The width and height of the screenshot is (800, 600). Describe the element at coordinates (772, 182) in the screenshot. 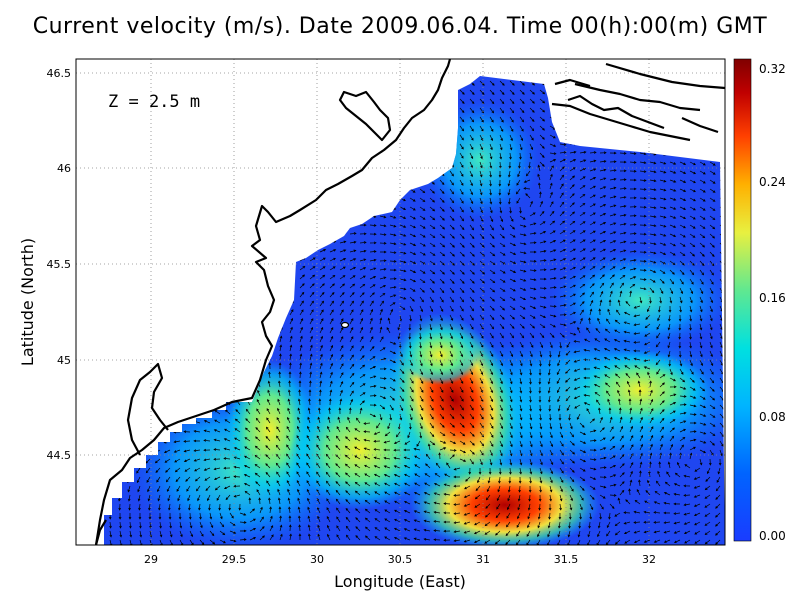

I see `colorbar-tick-label: 0.24` at that location.